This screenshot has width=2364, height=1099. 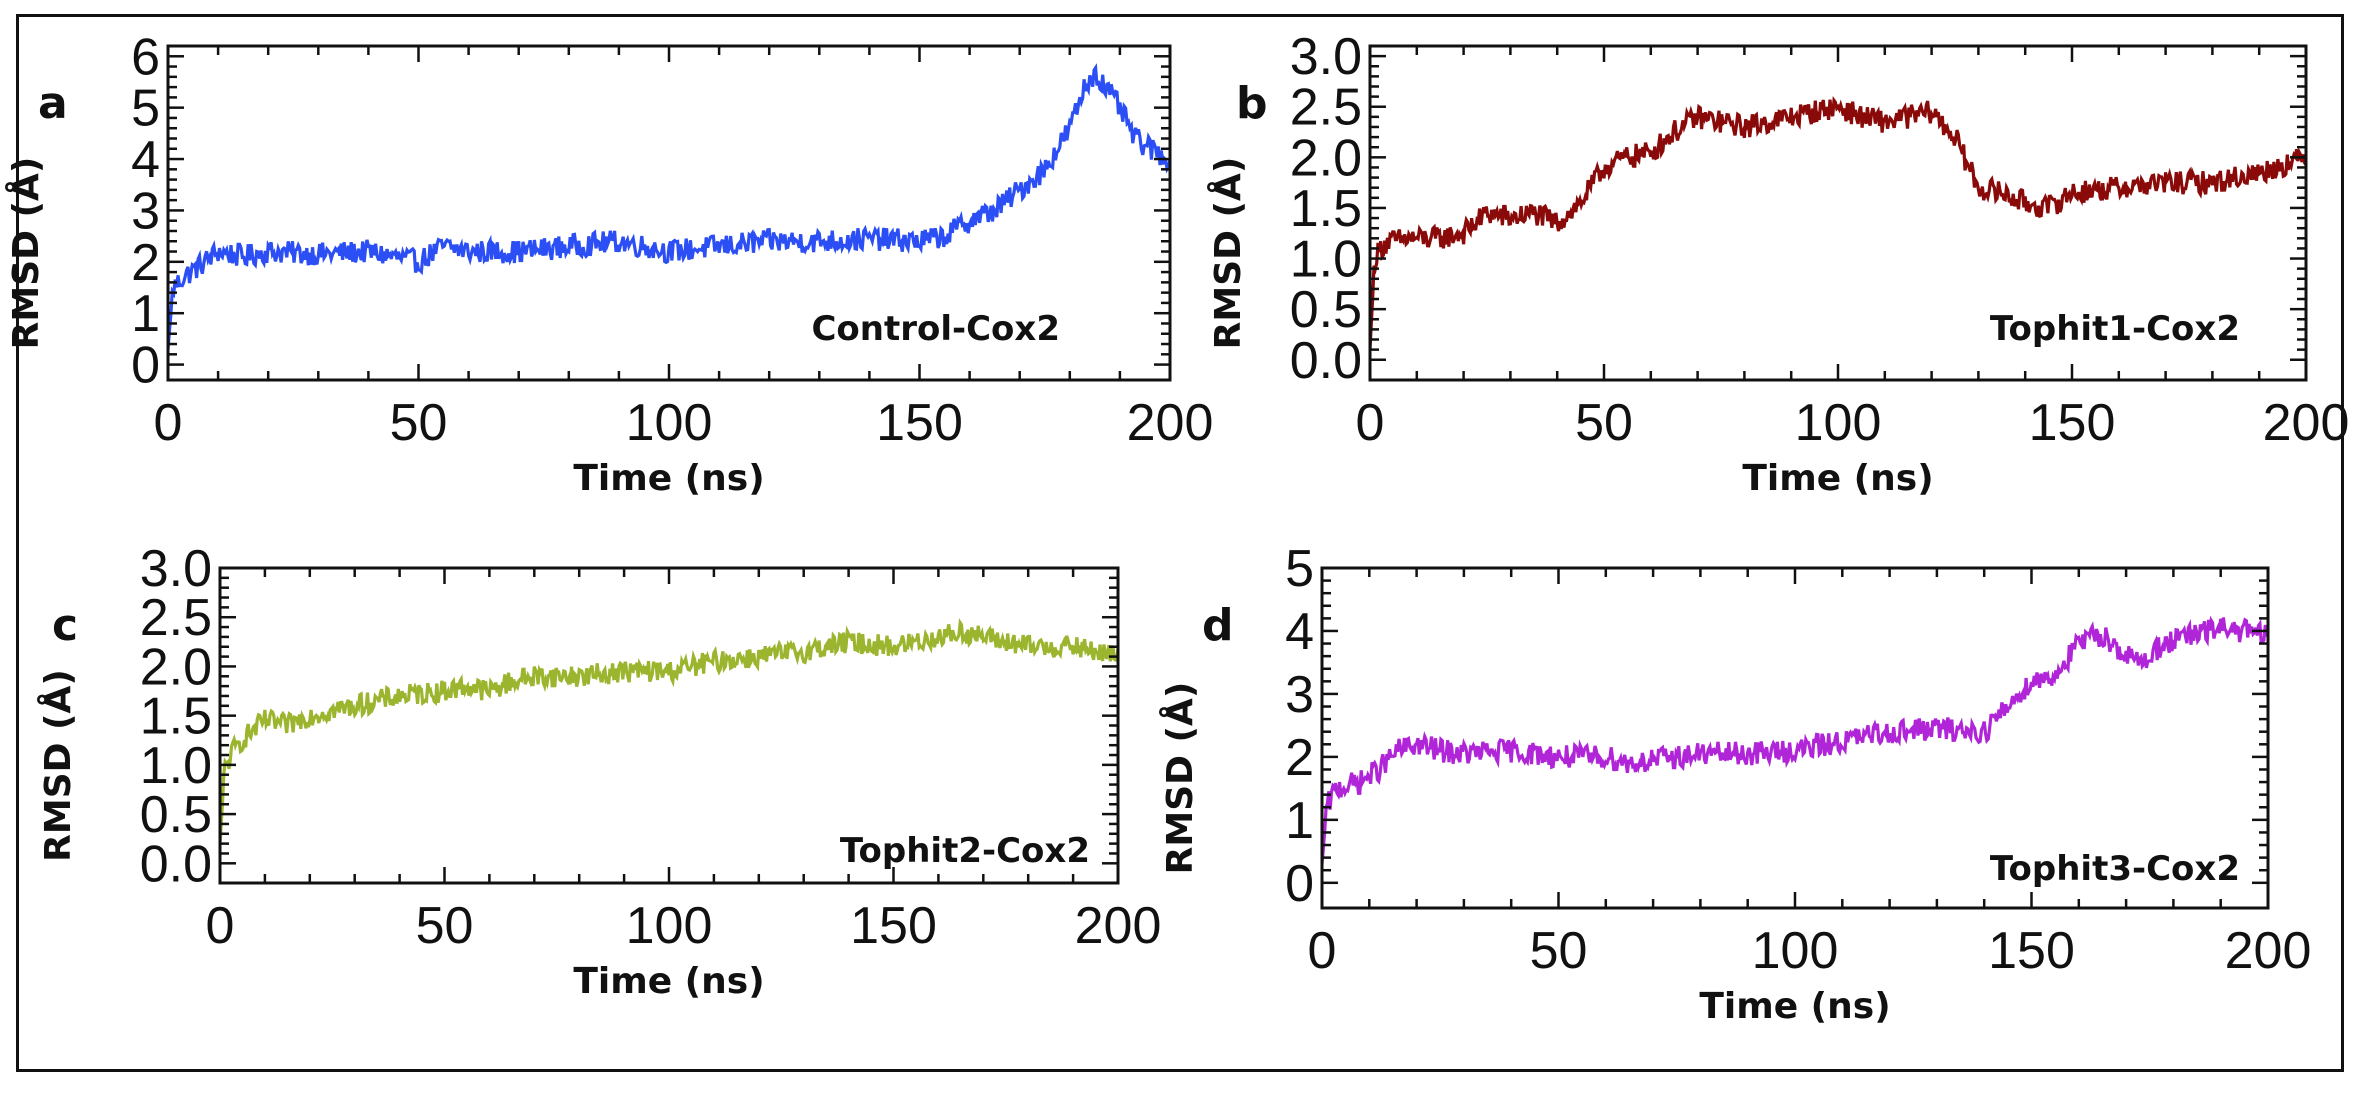 What do you see at coordinates (1795, 740) in the screenshot?
I see `series-line-d` at bounding box center [1795, 740].